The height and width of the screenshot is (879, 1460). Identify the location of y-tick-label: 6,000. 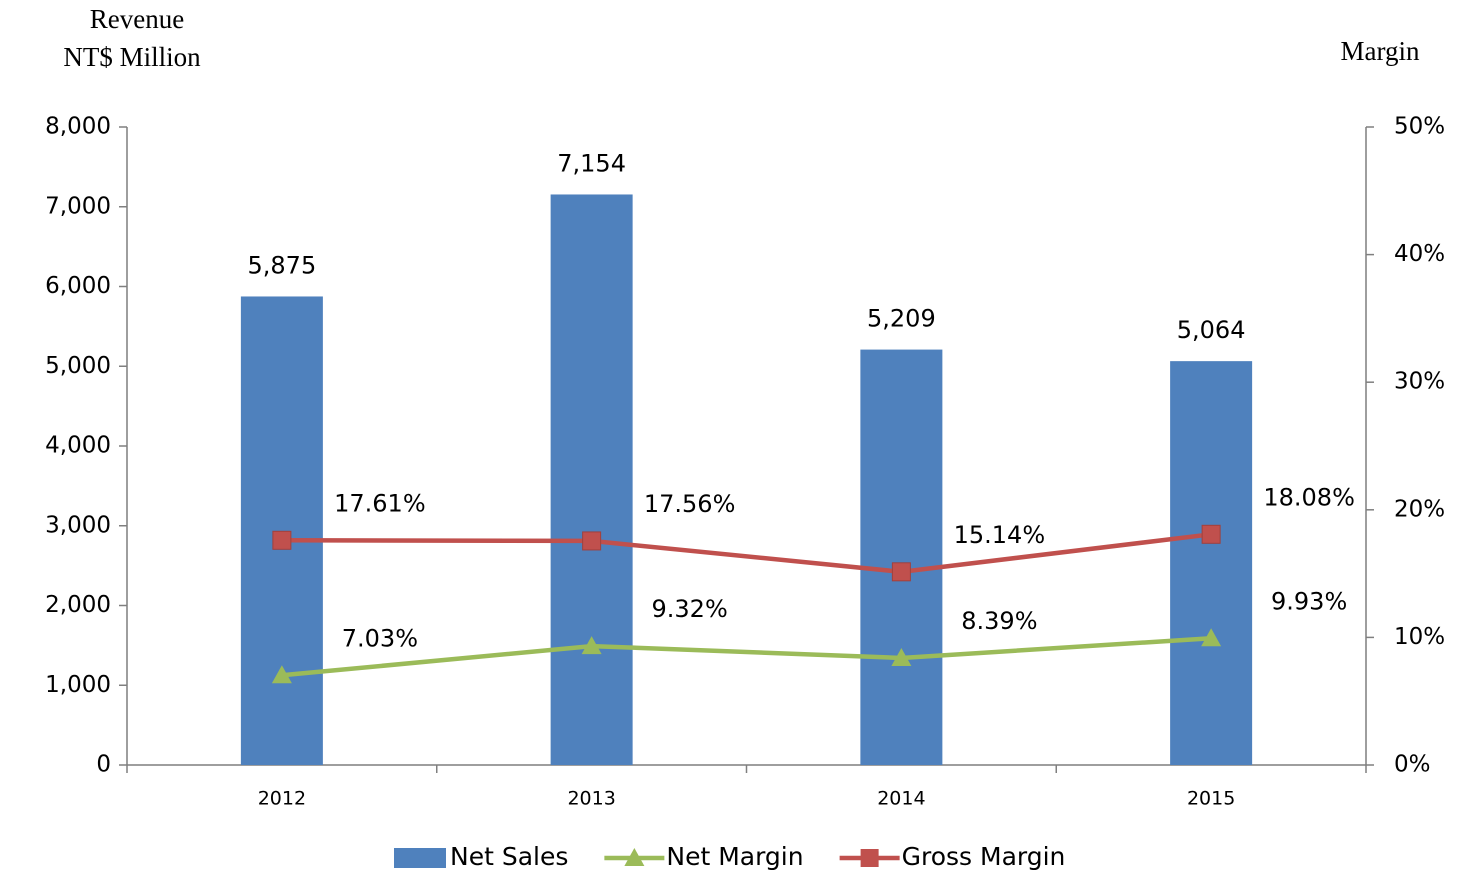
(78, 286).